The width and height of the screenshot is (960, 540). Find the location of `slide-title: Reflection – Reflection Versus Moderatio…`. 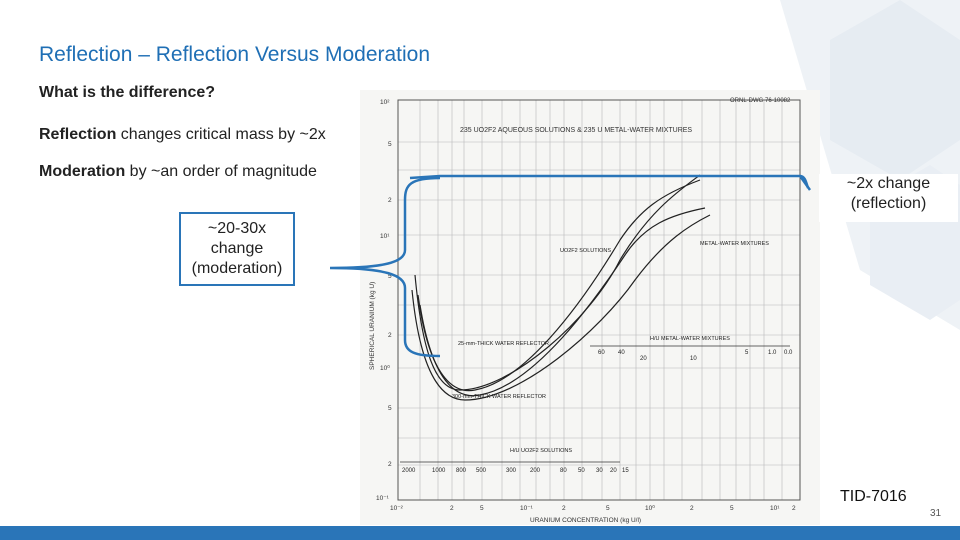

slide-title: Reflection – Reflection Versus Moderatio… is located at coordinates (235, 54).